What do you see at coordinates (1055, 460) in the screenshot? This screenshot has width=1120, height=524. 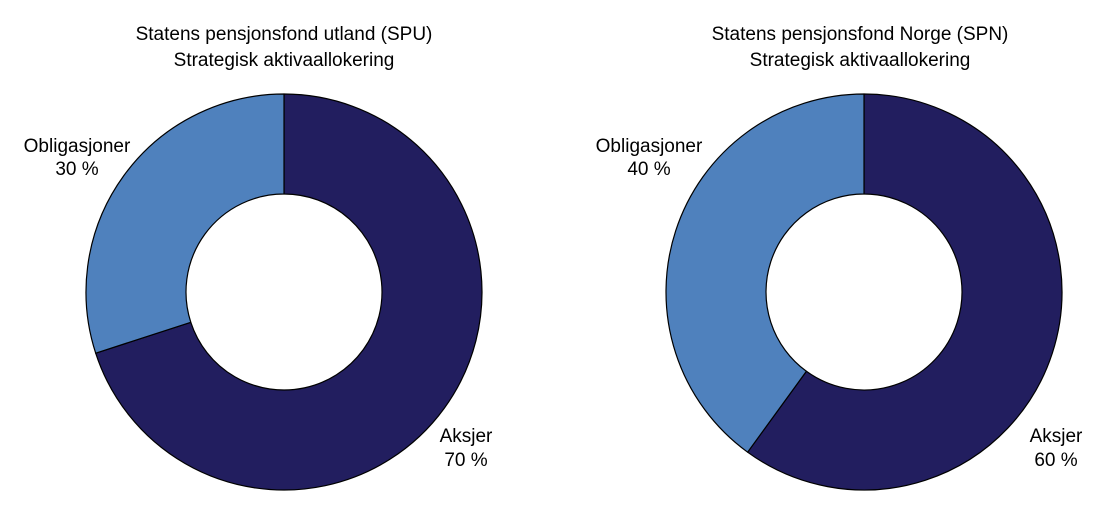 I see `slice-value-spn-aksjer: 60 %` at bounding box center [1055, 460].